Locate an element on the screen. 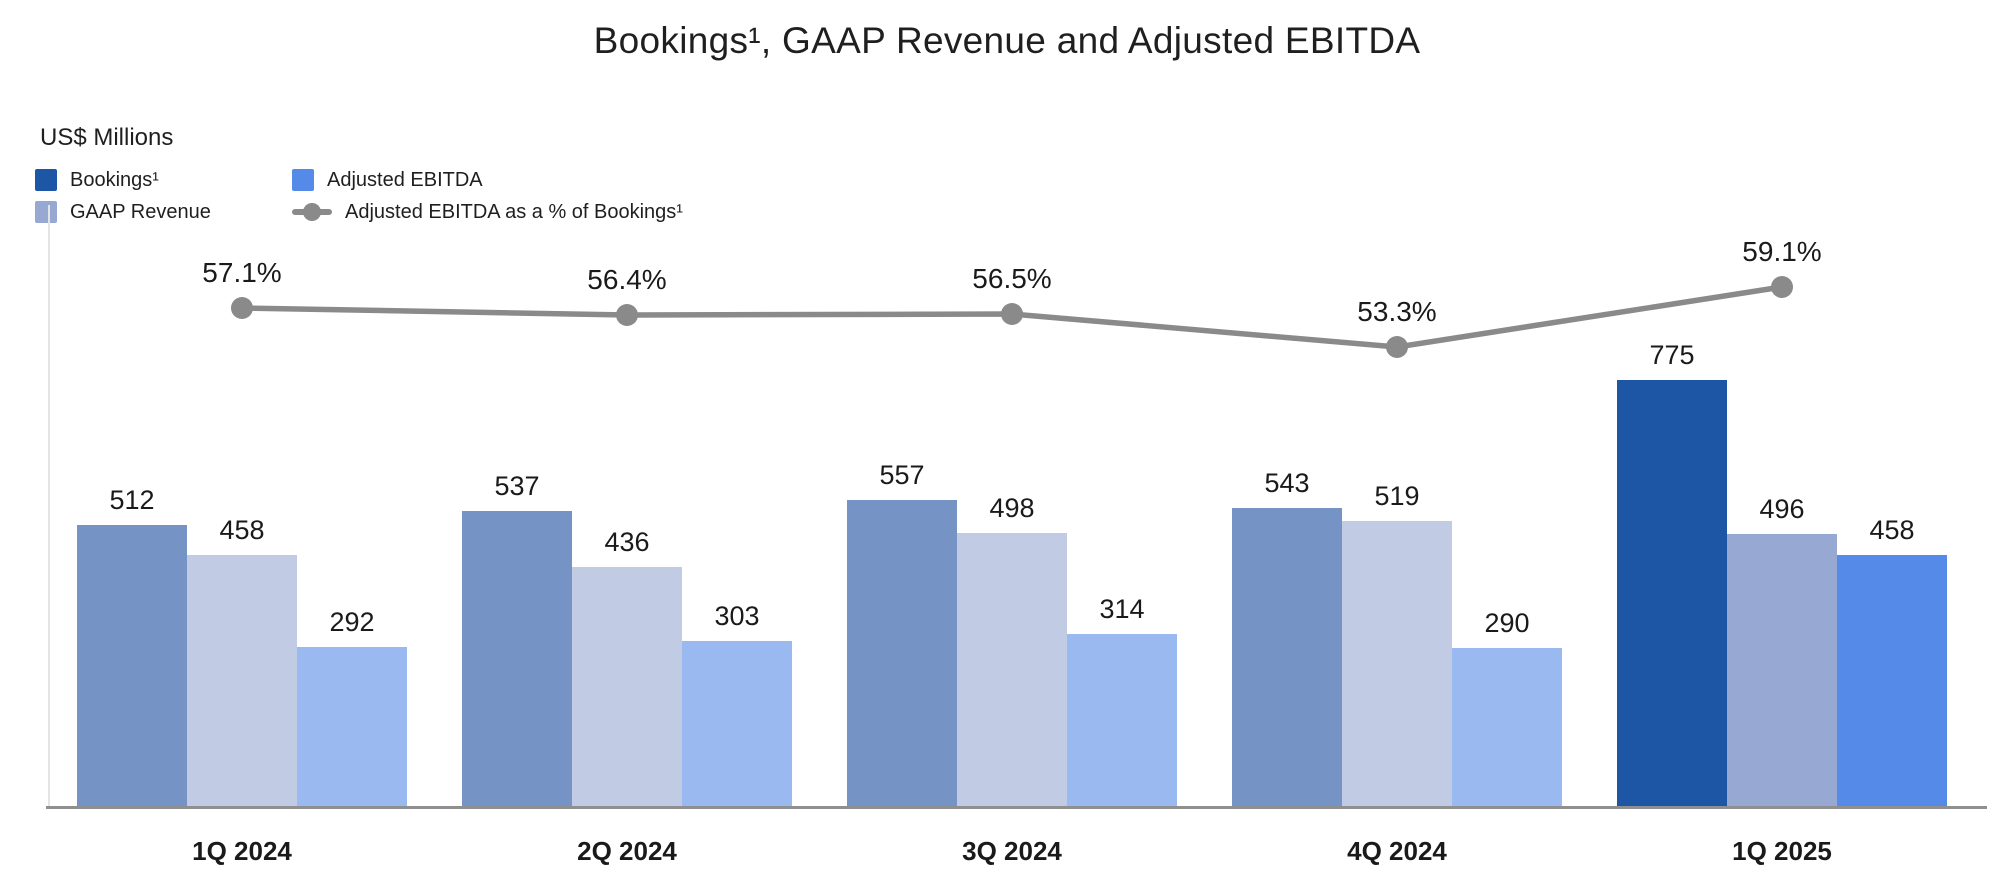 This screenshot has height=892, width=2014. bar-gaap-revenue-1q-2025 is located at coordinates (1782, 671).